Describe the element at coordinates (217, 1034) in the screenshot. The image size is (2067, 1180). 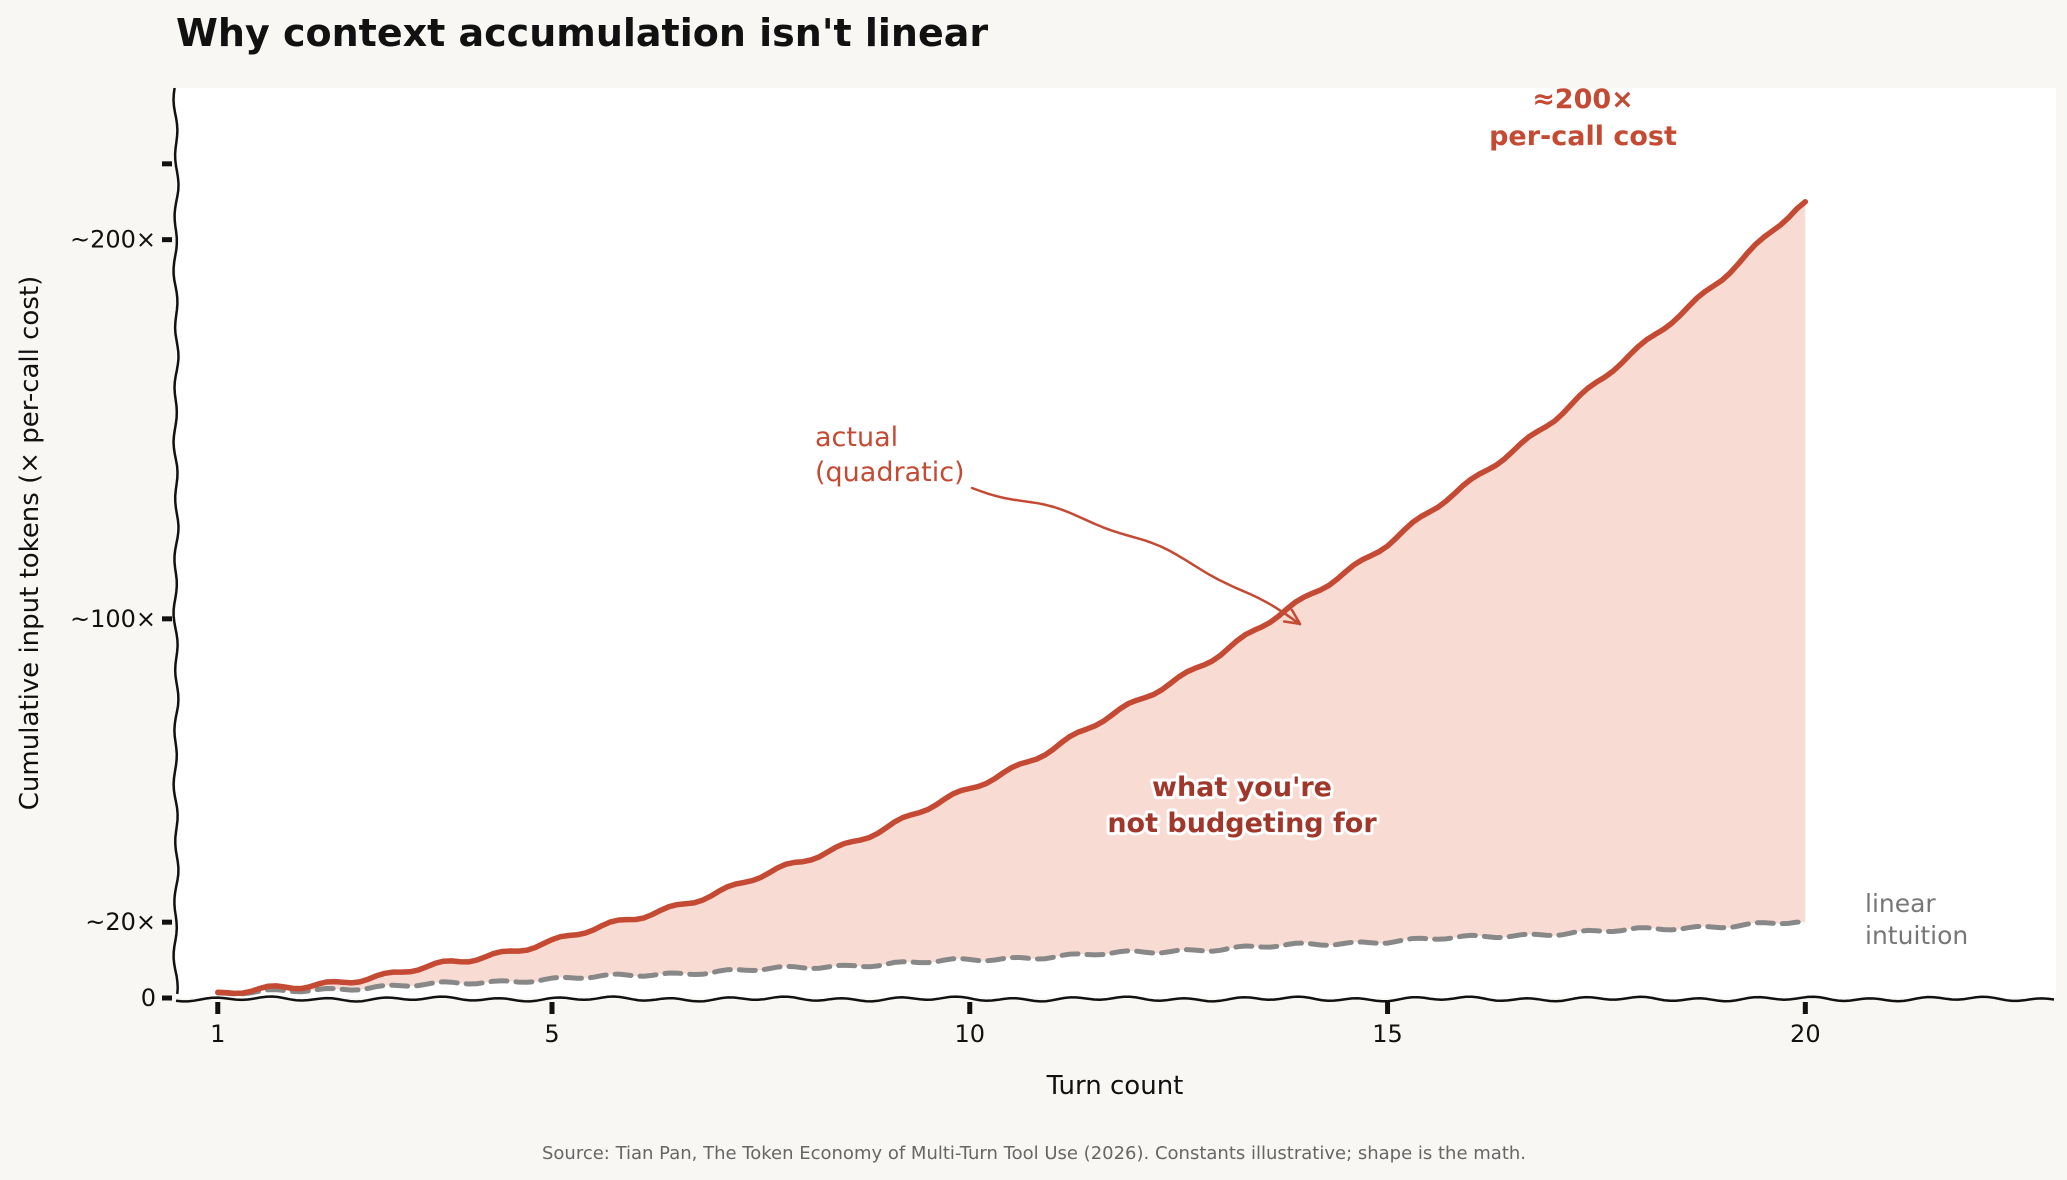
I see `x-tick-label: 1` at that location.